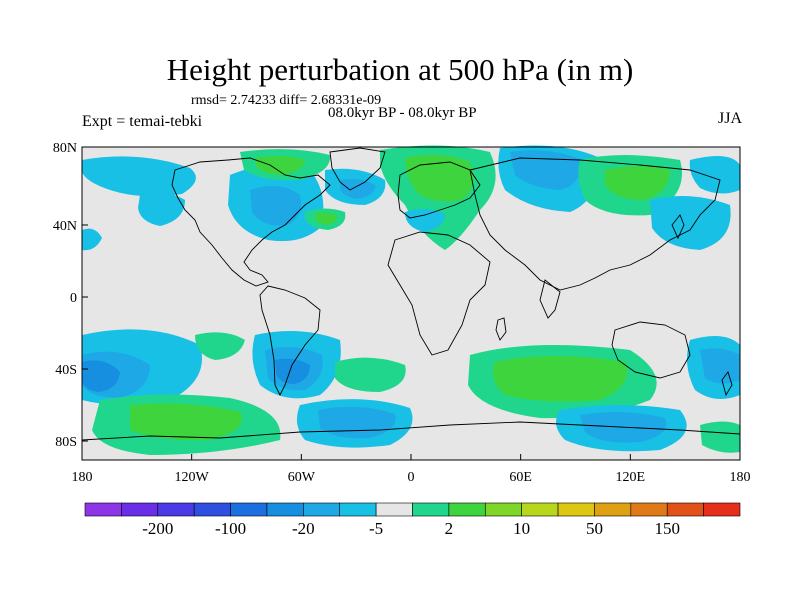  Describe the element at coordinates (402, 113) in the screenshot. I see `period-text: 08.0kyr BP - 08.0kyr BP` at that location.